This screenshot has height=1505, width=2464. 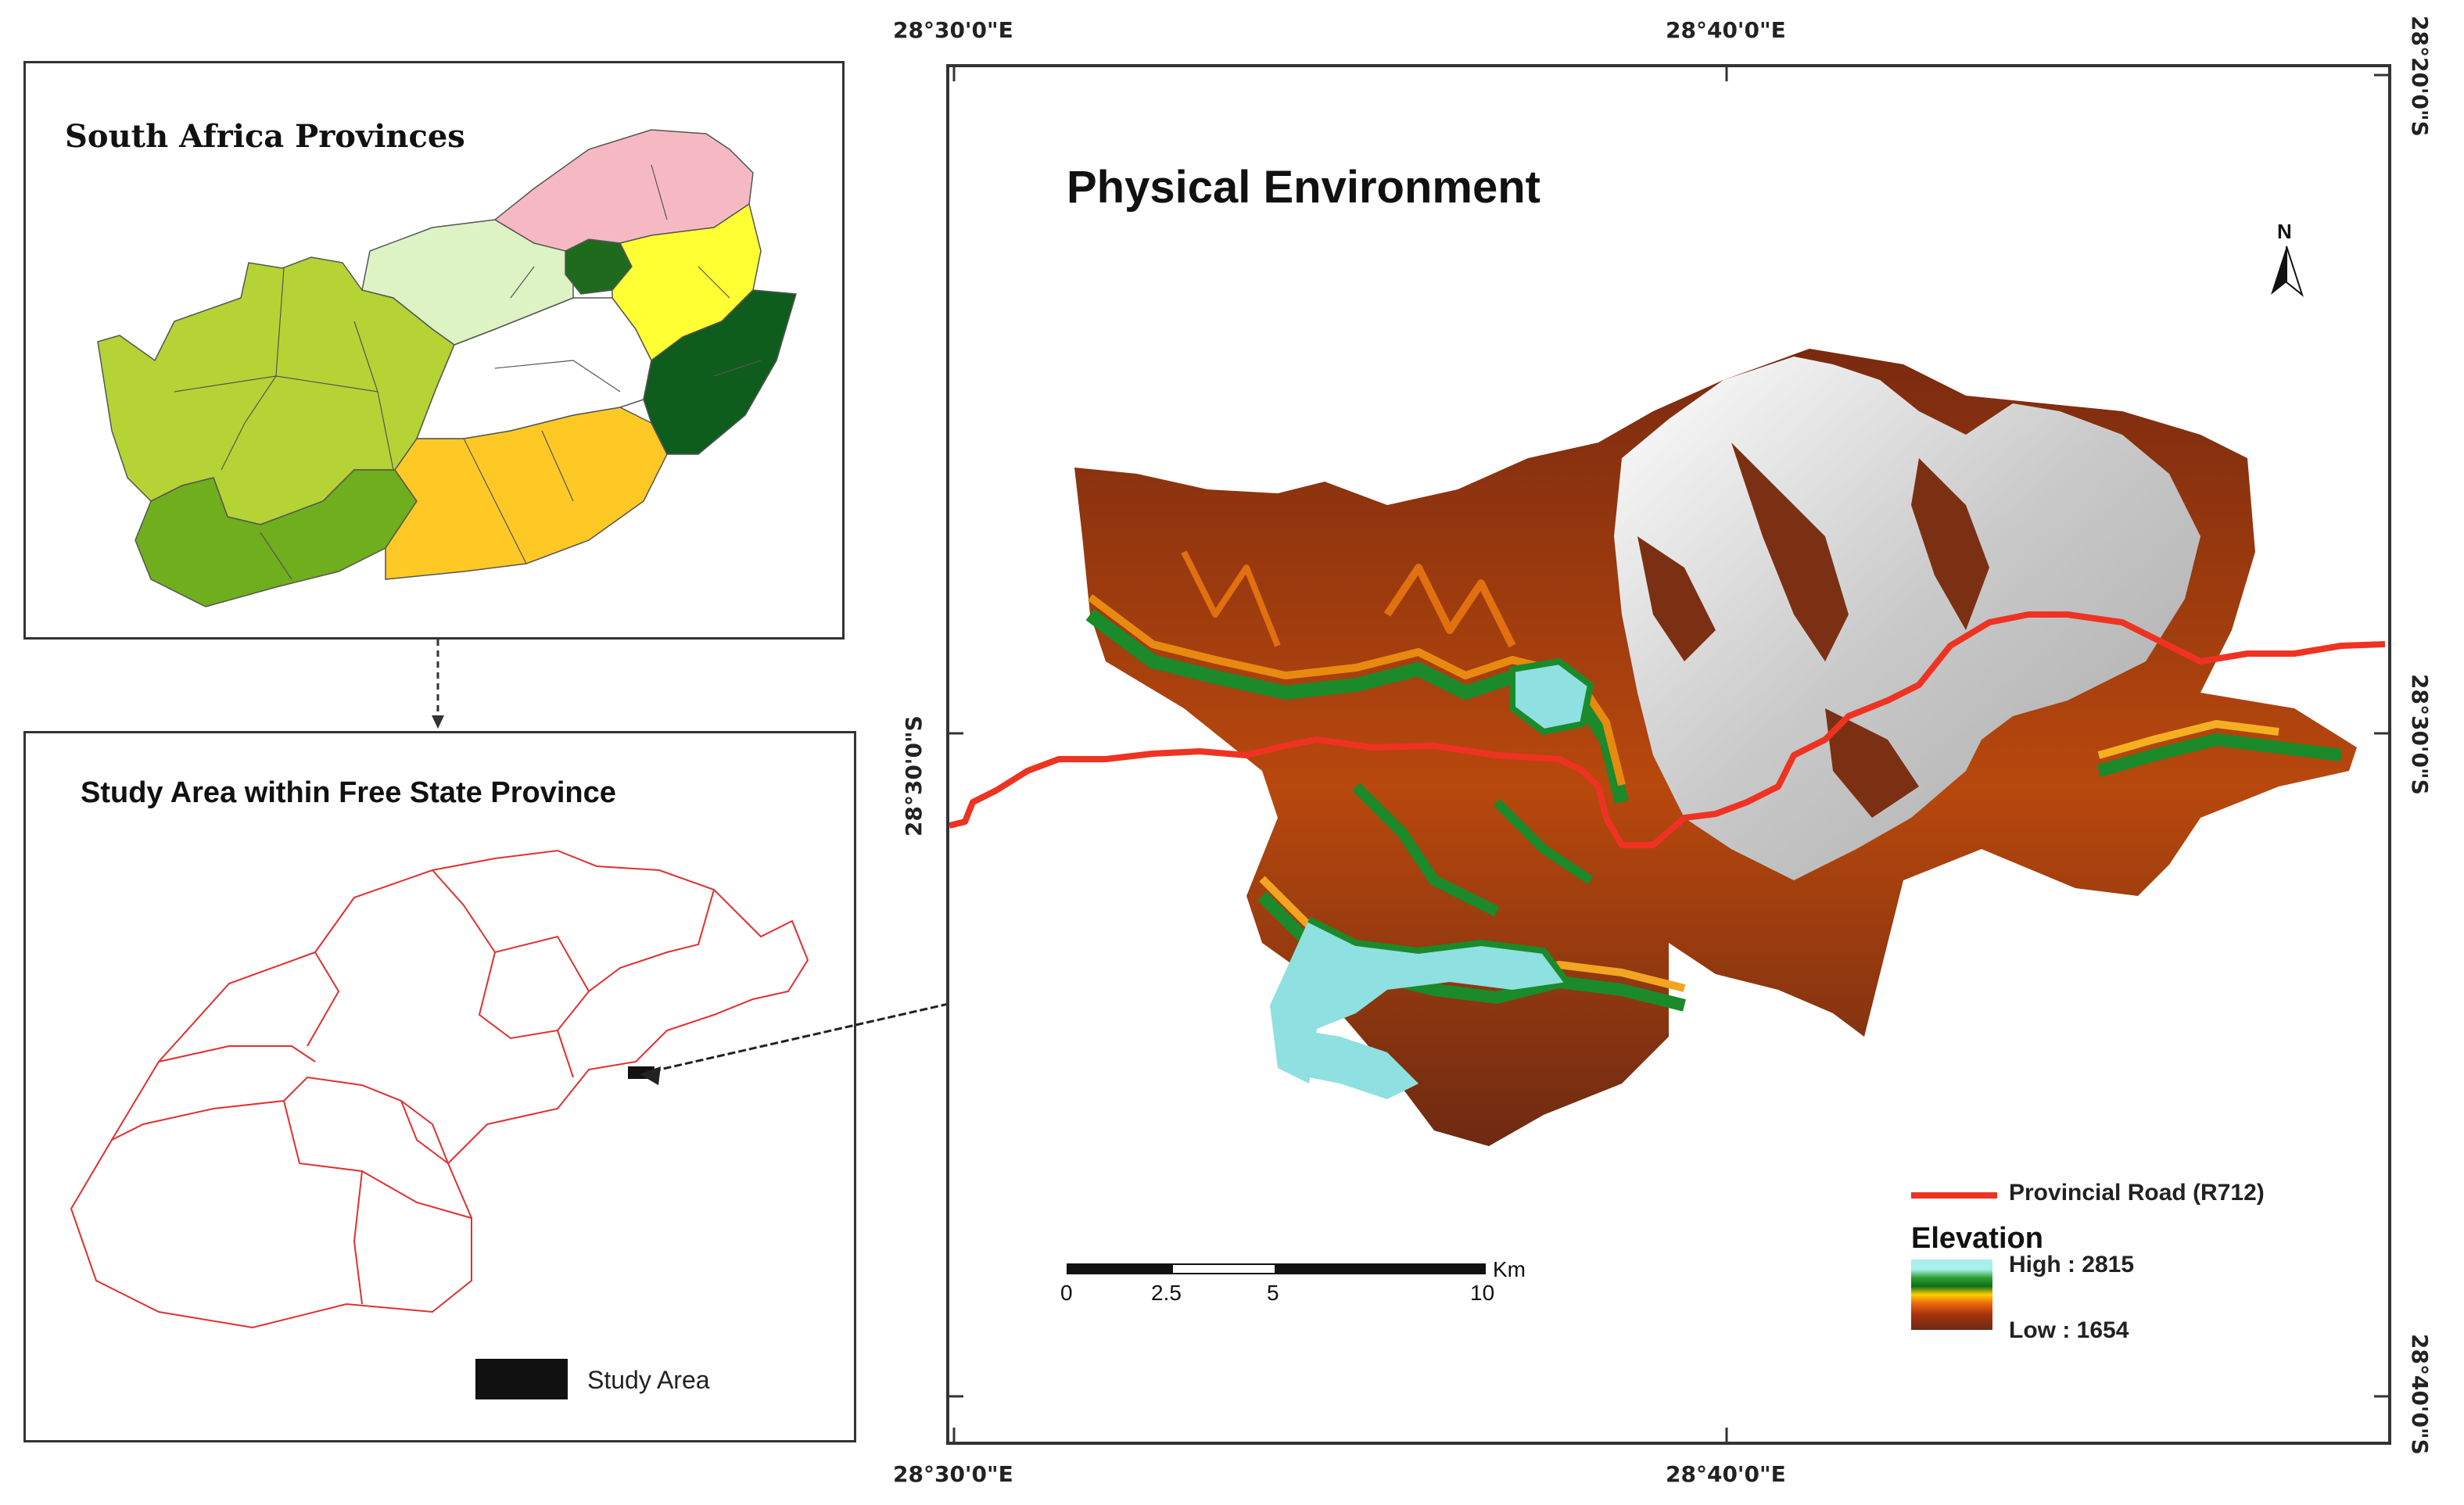 I want to click on legend-road-line, so click(x=1954, y=1196).